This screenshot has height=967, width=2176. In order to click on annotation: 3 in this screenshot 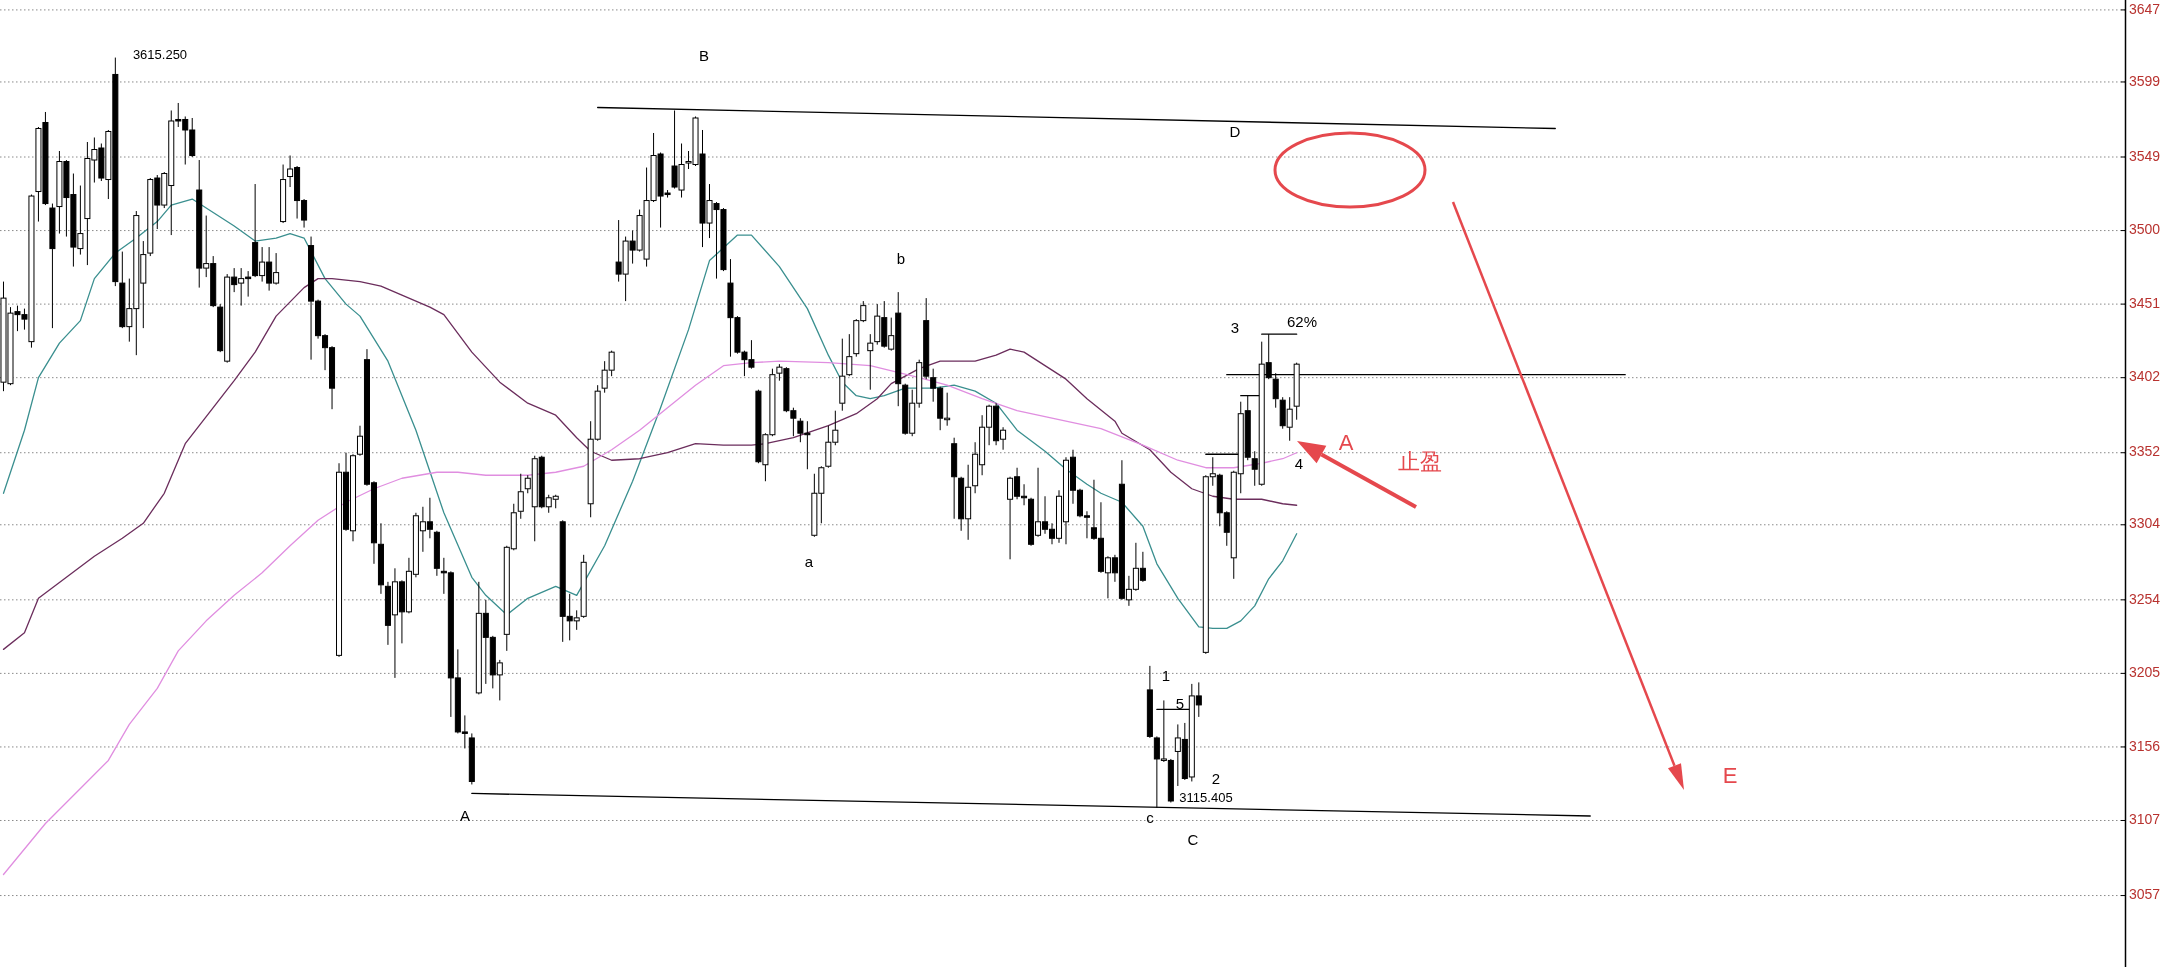, I will do `click(1235, 327)`.